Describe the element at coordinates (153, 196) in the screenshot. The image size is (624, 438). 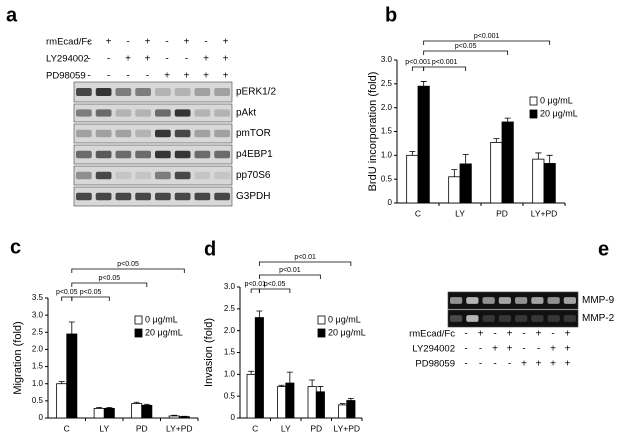
I see `blot-strip` at that location.